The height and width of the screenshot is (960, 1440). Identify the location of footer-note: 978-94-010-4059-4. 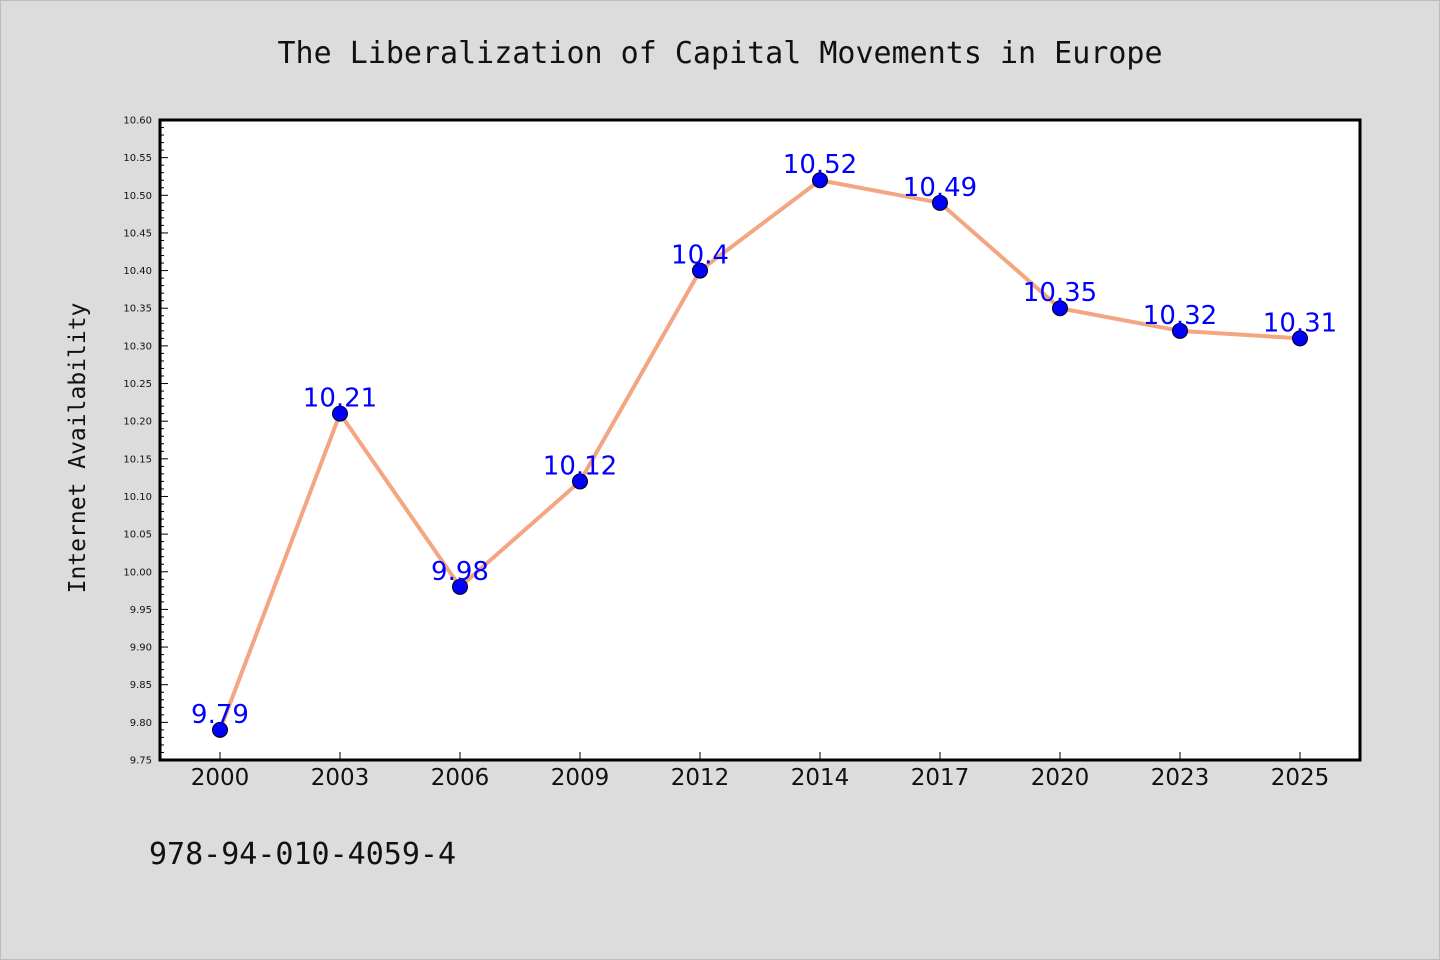
(302, 854).